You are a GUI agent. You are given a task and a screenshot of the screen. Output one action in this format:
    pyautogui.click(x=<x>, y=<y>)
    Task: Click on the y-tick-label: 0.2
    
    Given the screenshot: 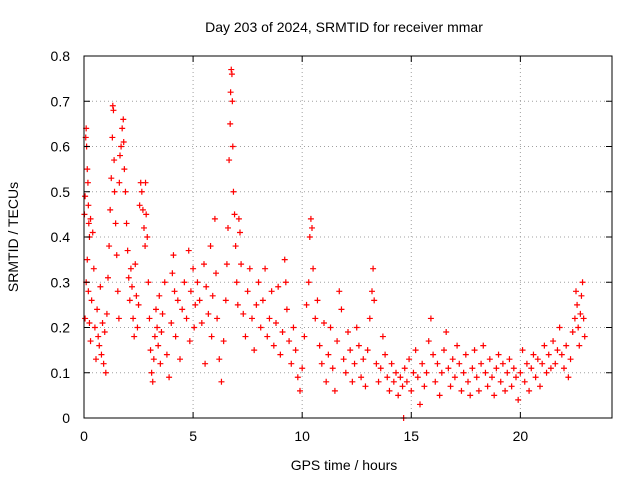 What is the action you would take?
    pyautogui.click(x=61, y=328)
    